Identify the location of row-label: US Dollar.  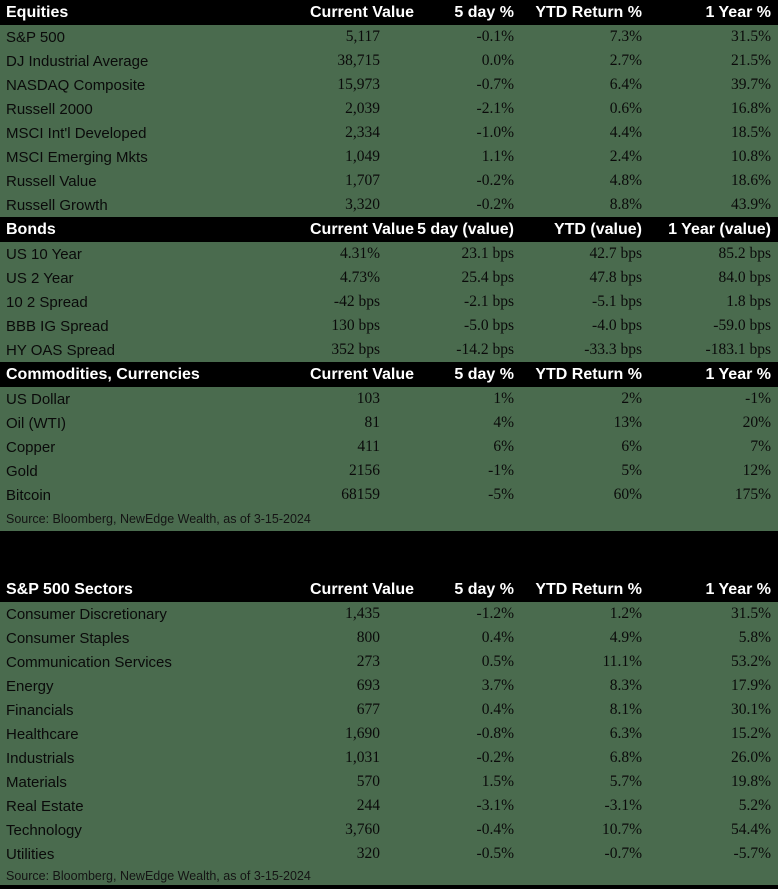
(38, 399).